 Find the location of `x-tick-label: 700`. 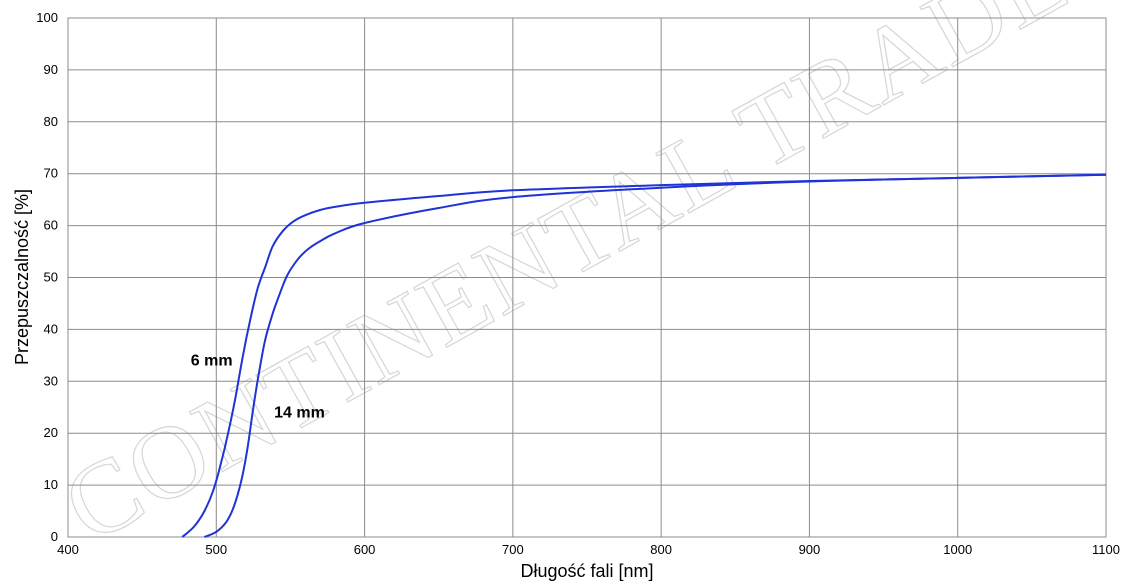

x-tick-label: 700 is located at coordinates (513, 549).